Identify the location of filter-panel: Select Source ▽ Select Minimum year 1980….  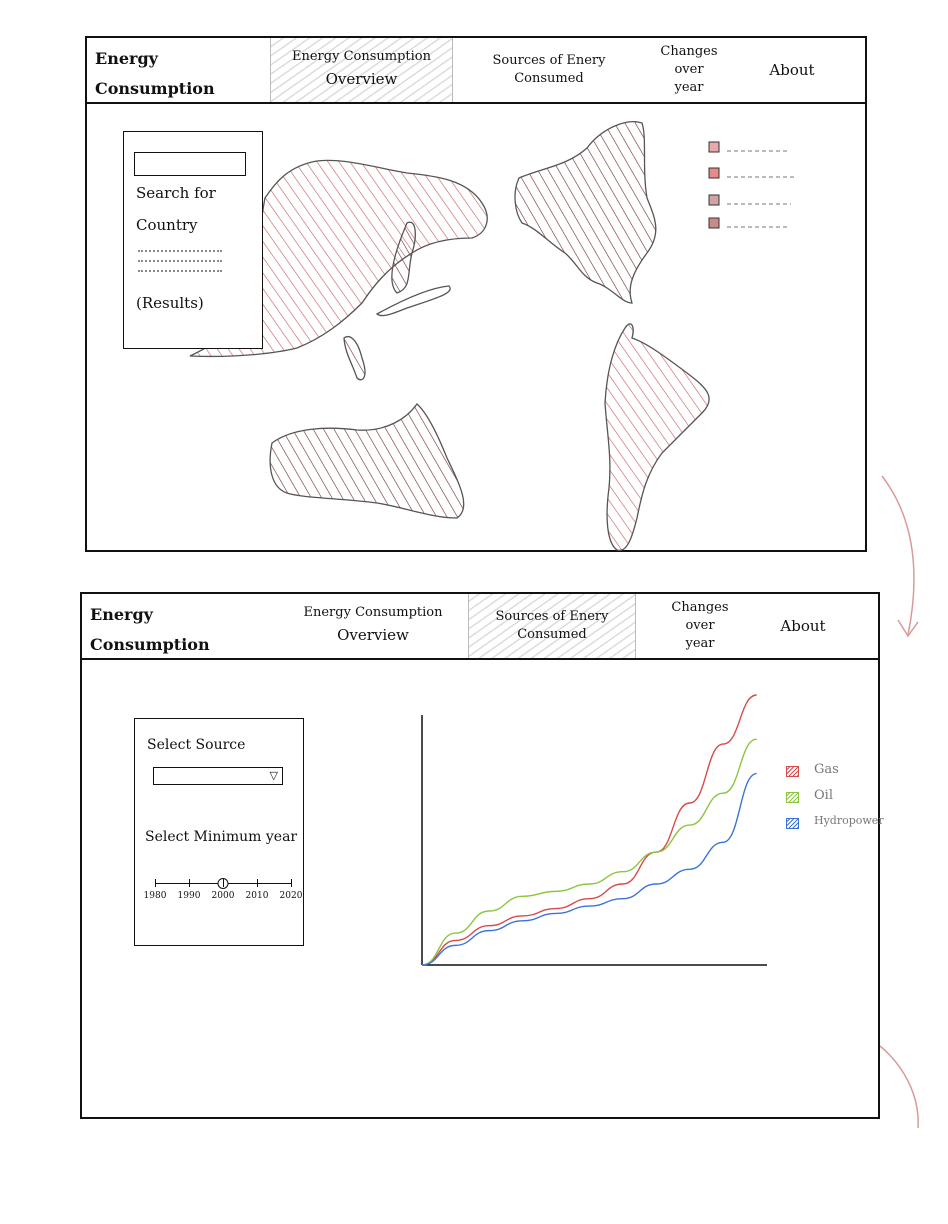
(219, 832).